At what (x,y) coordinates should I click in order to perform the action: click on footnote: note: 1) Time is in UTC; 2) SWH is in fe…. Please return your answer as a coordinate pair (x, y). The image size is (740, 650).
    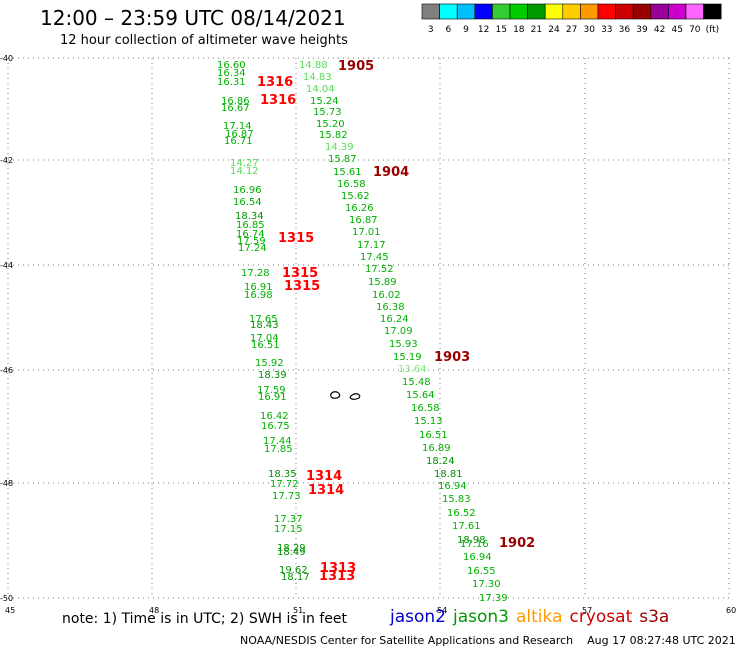
    Looking at the image, I should click on (205, 619).